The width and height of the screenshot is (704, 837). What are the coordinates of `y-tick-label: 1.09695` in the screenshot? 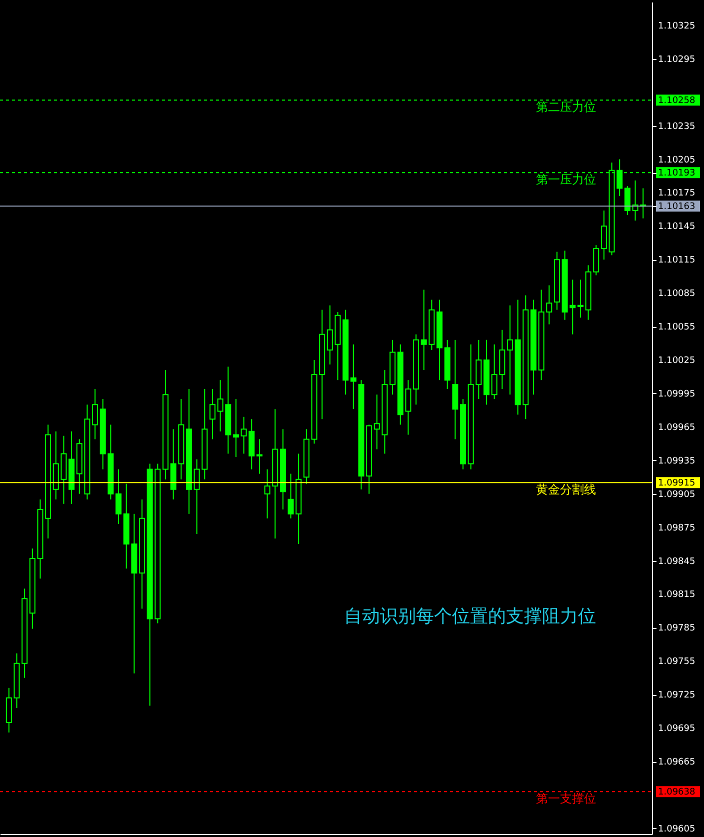 It's located at (677, 729).